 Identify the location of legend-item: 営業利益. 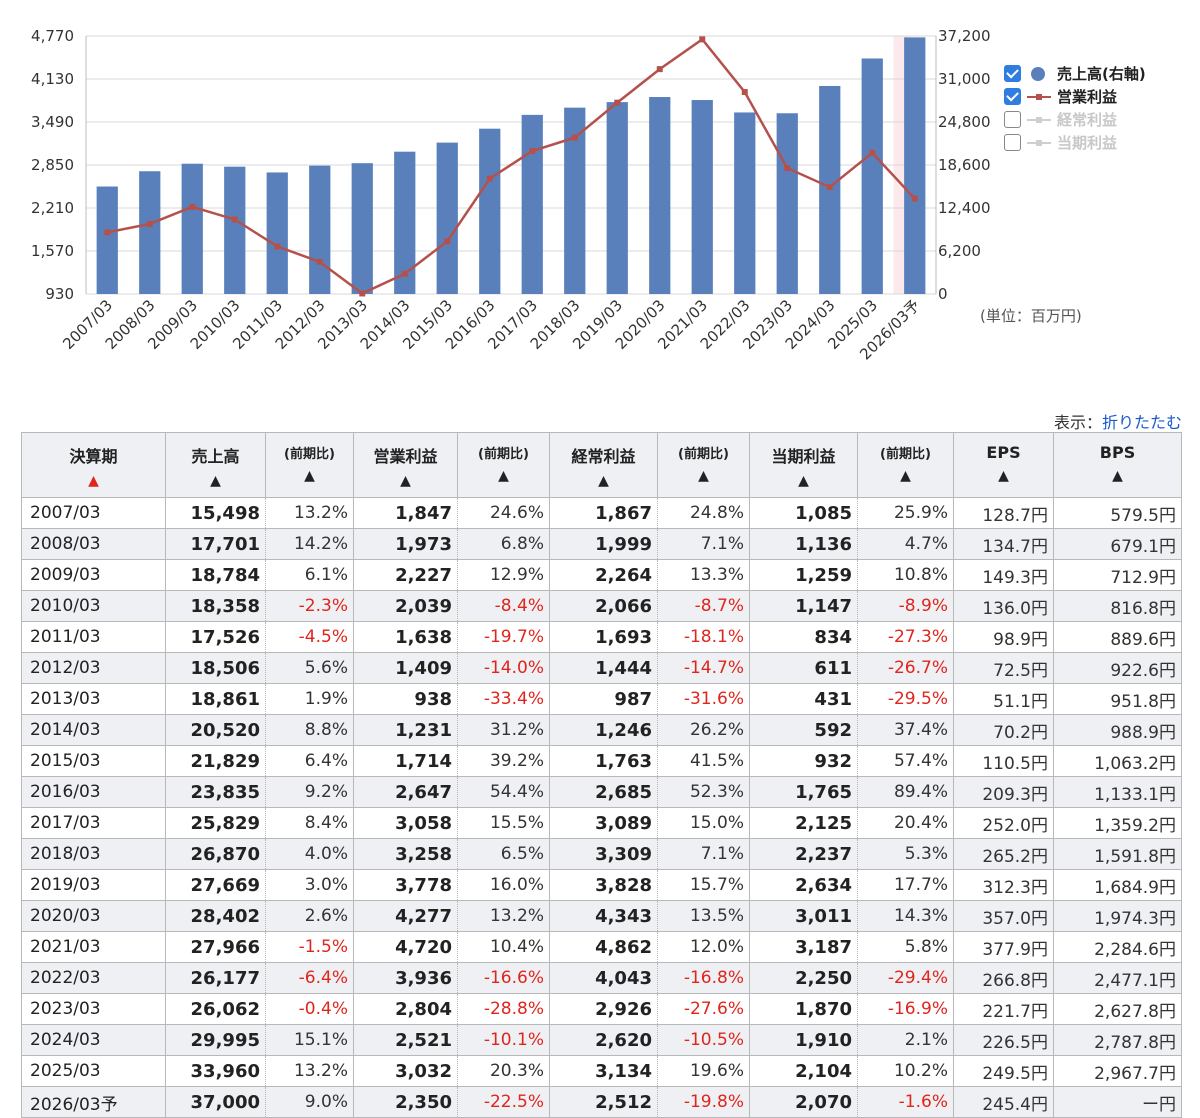
(1075, 96).